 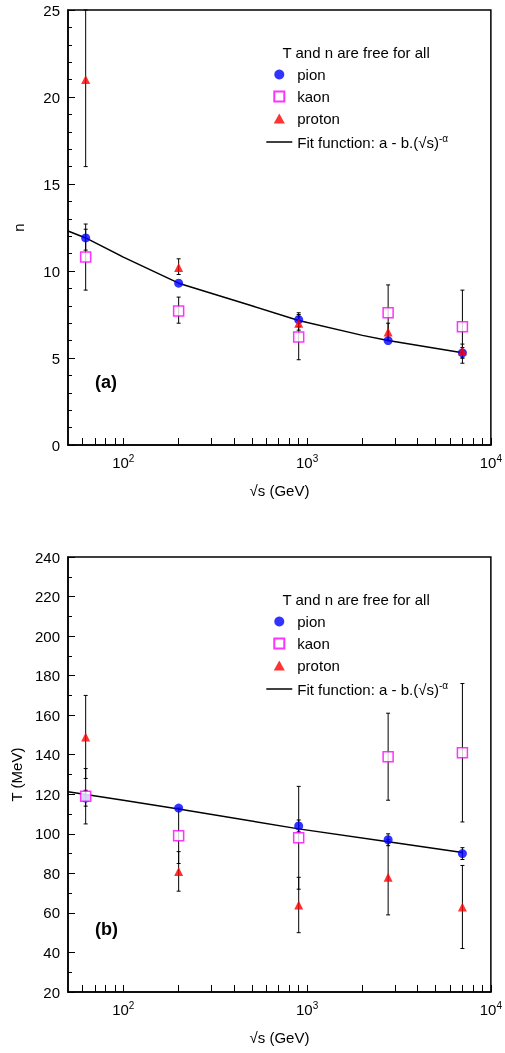 I want to click on y-tick-label: 40, so click(x=51, y=952).